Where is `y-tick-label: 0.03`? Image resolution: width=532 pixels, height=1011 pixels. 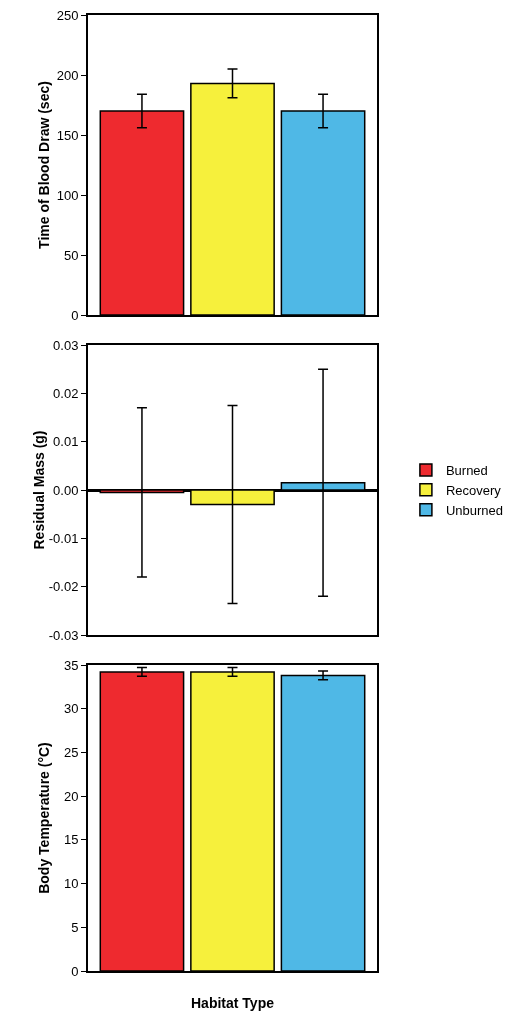 y-tick-label: 0.03 is located at coordinates (66, 345).